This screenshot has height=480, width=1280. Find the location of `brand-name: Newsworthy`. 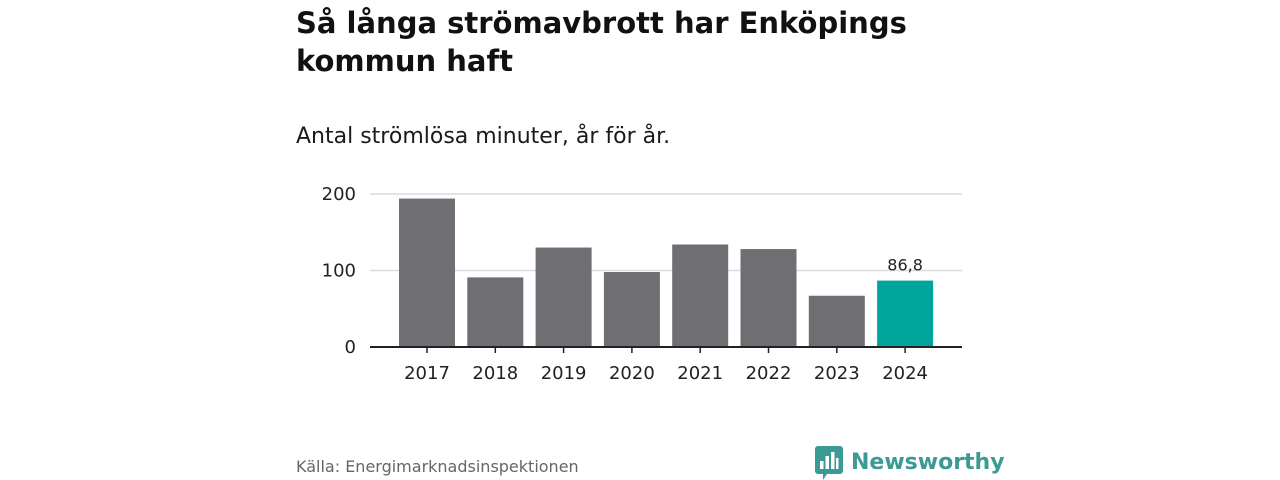

brand-name: Newsworthy is located at coordinates (928, 462).